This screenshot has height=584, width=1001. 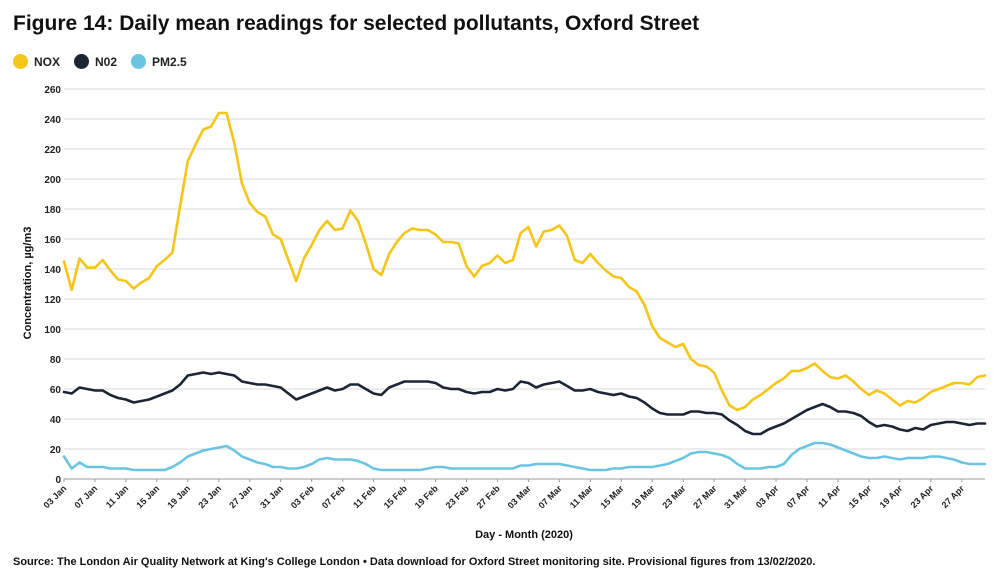 What do you see at coordinates (427, 497) in the screenshot?
I see `x-tick-label: 19 Feb` at bounding box center [427, 497].